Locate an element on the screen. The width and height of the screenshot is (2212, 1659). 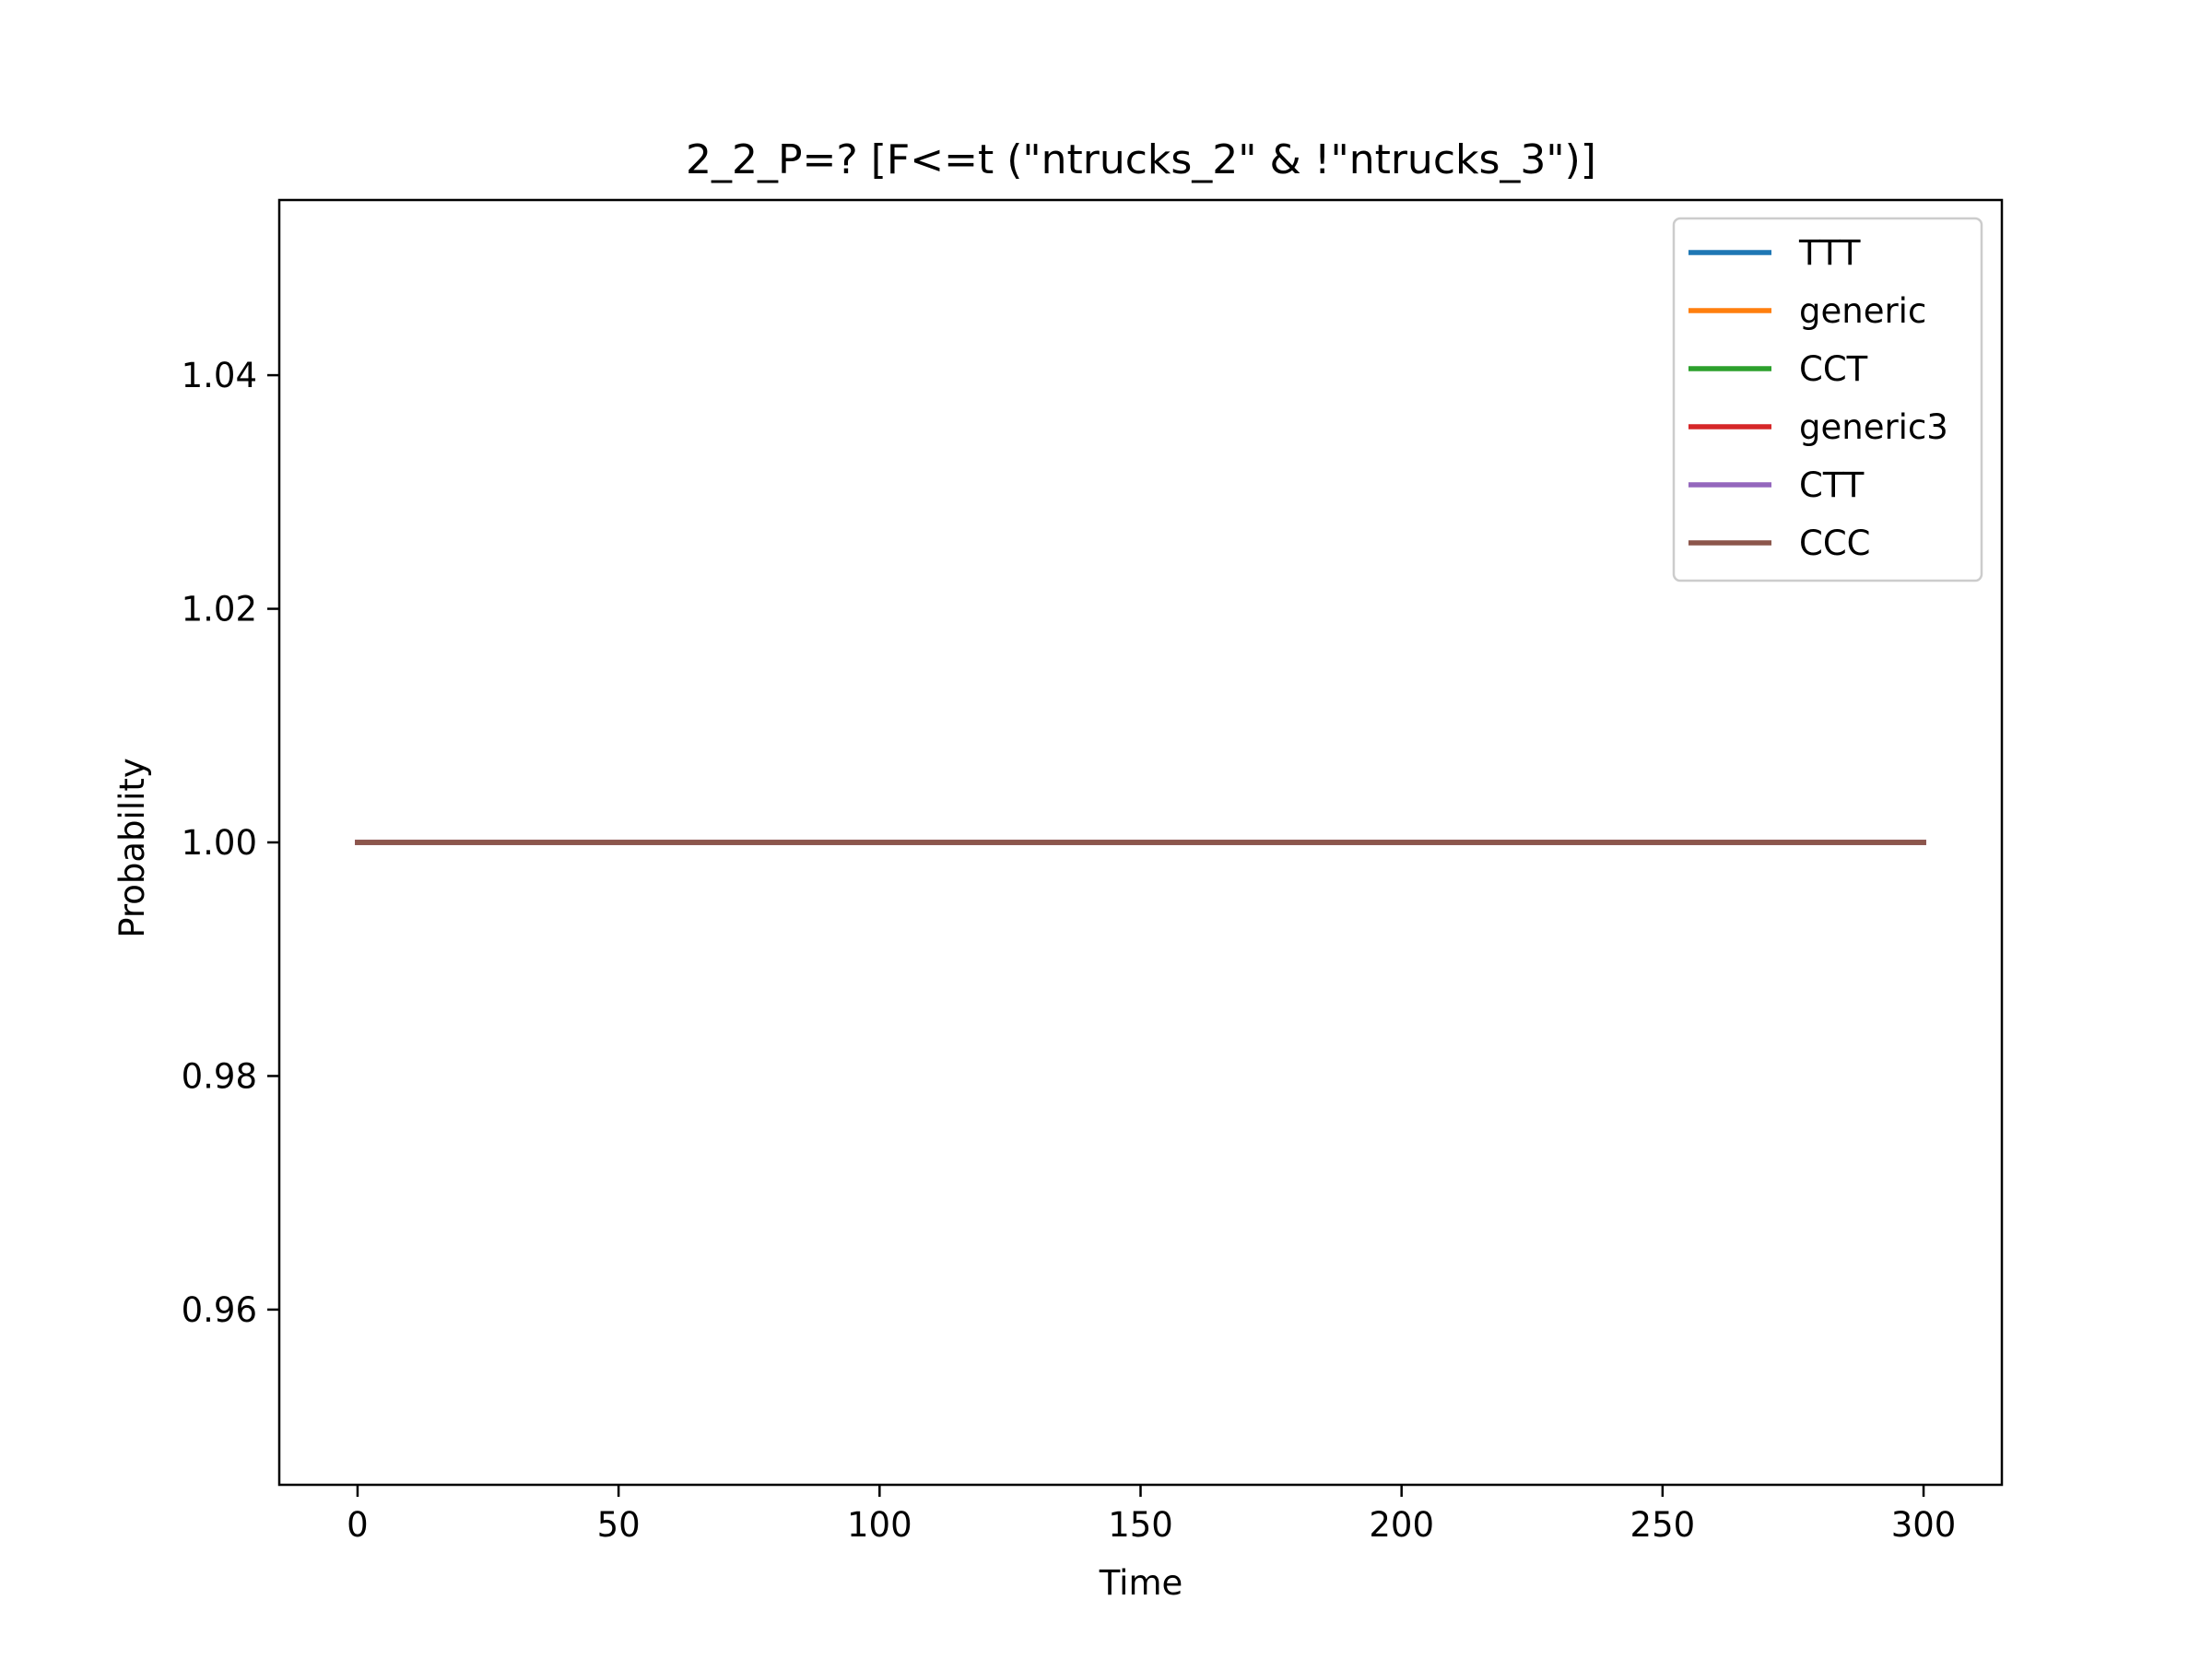
y-axis-label: Probability is located at coordinates (132, 848).